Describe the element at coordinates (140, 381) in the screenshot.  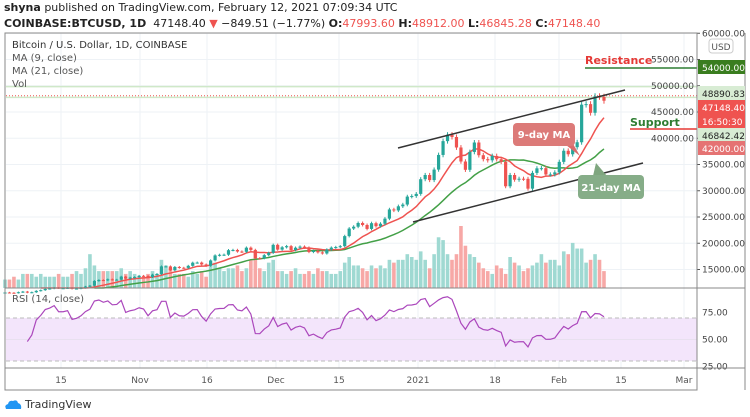
I see `x-tick-label: Nov` at that location.